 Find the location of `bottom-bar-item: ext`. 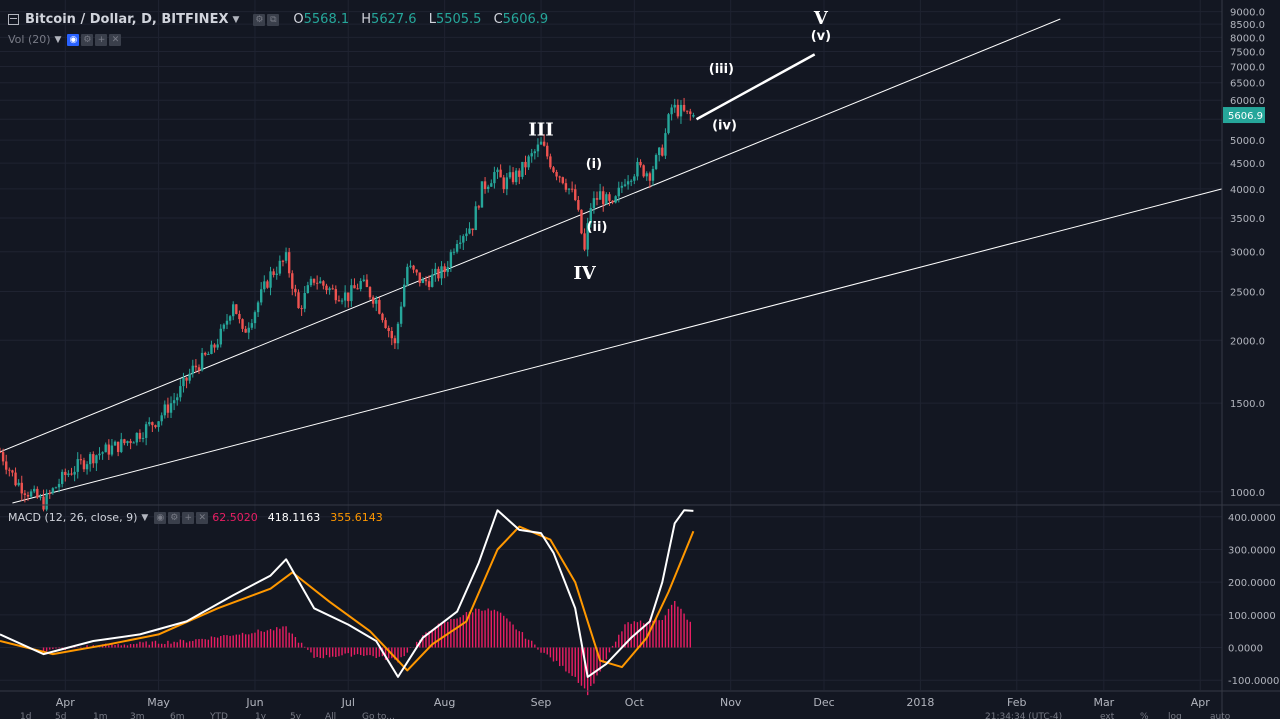

bottom-bar-item: ext is located at coordinates (1107, 715).